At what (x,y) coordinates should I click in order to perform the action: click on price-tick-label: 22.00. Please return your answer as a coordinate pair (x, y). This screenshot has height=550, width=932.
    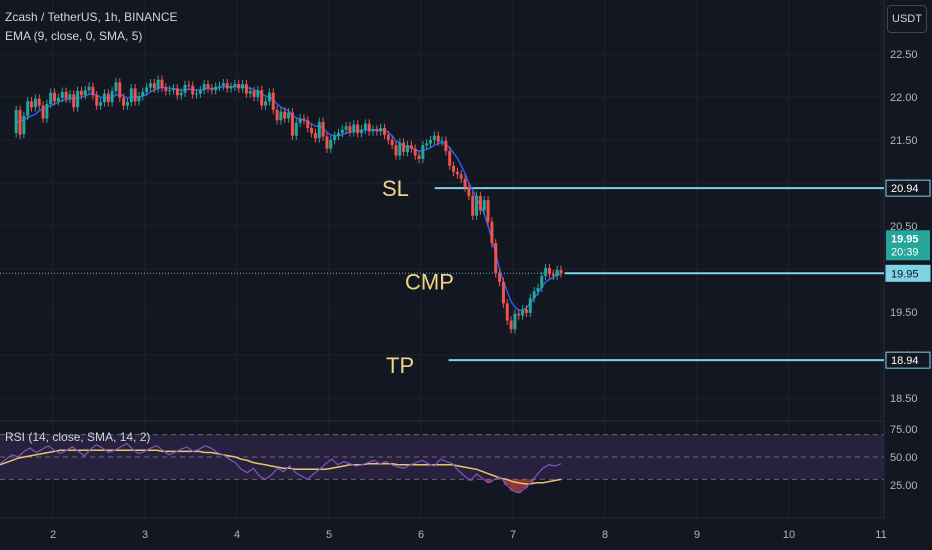
    Looking at the image, I should click on (904, 98).